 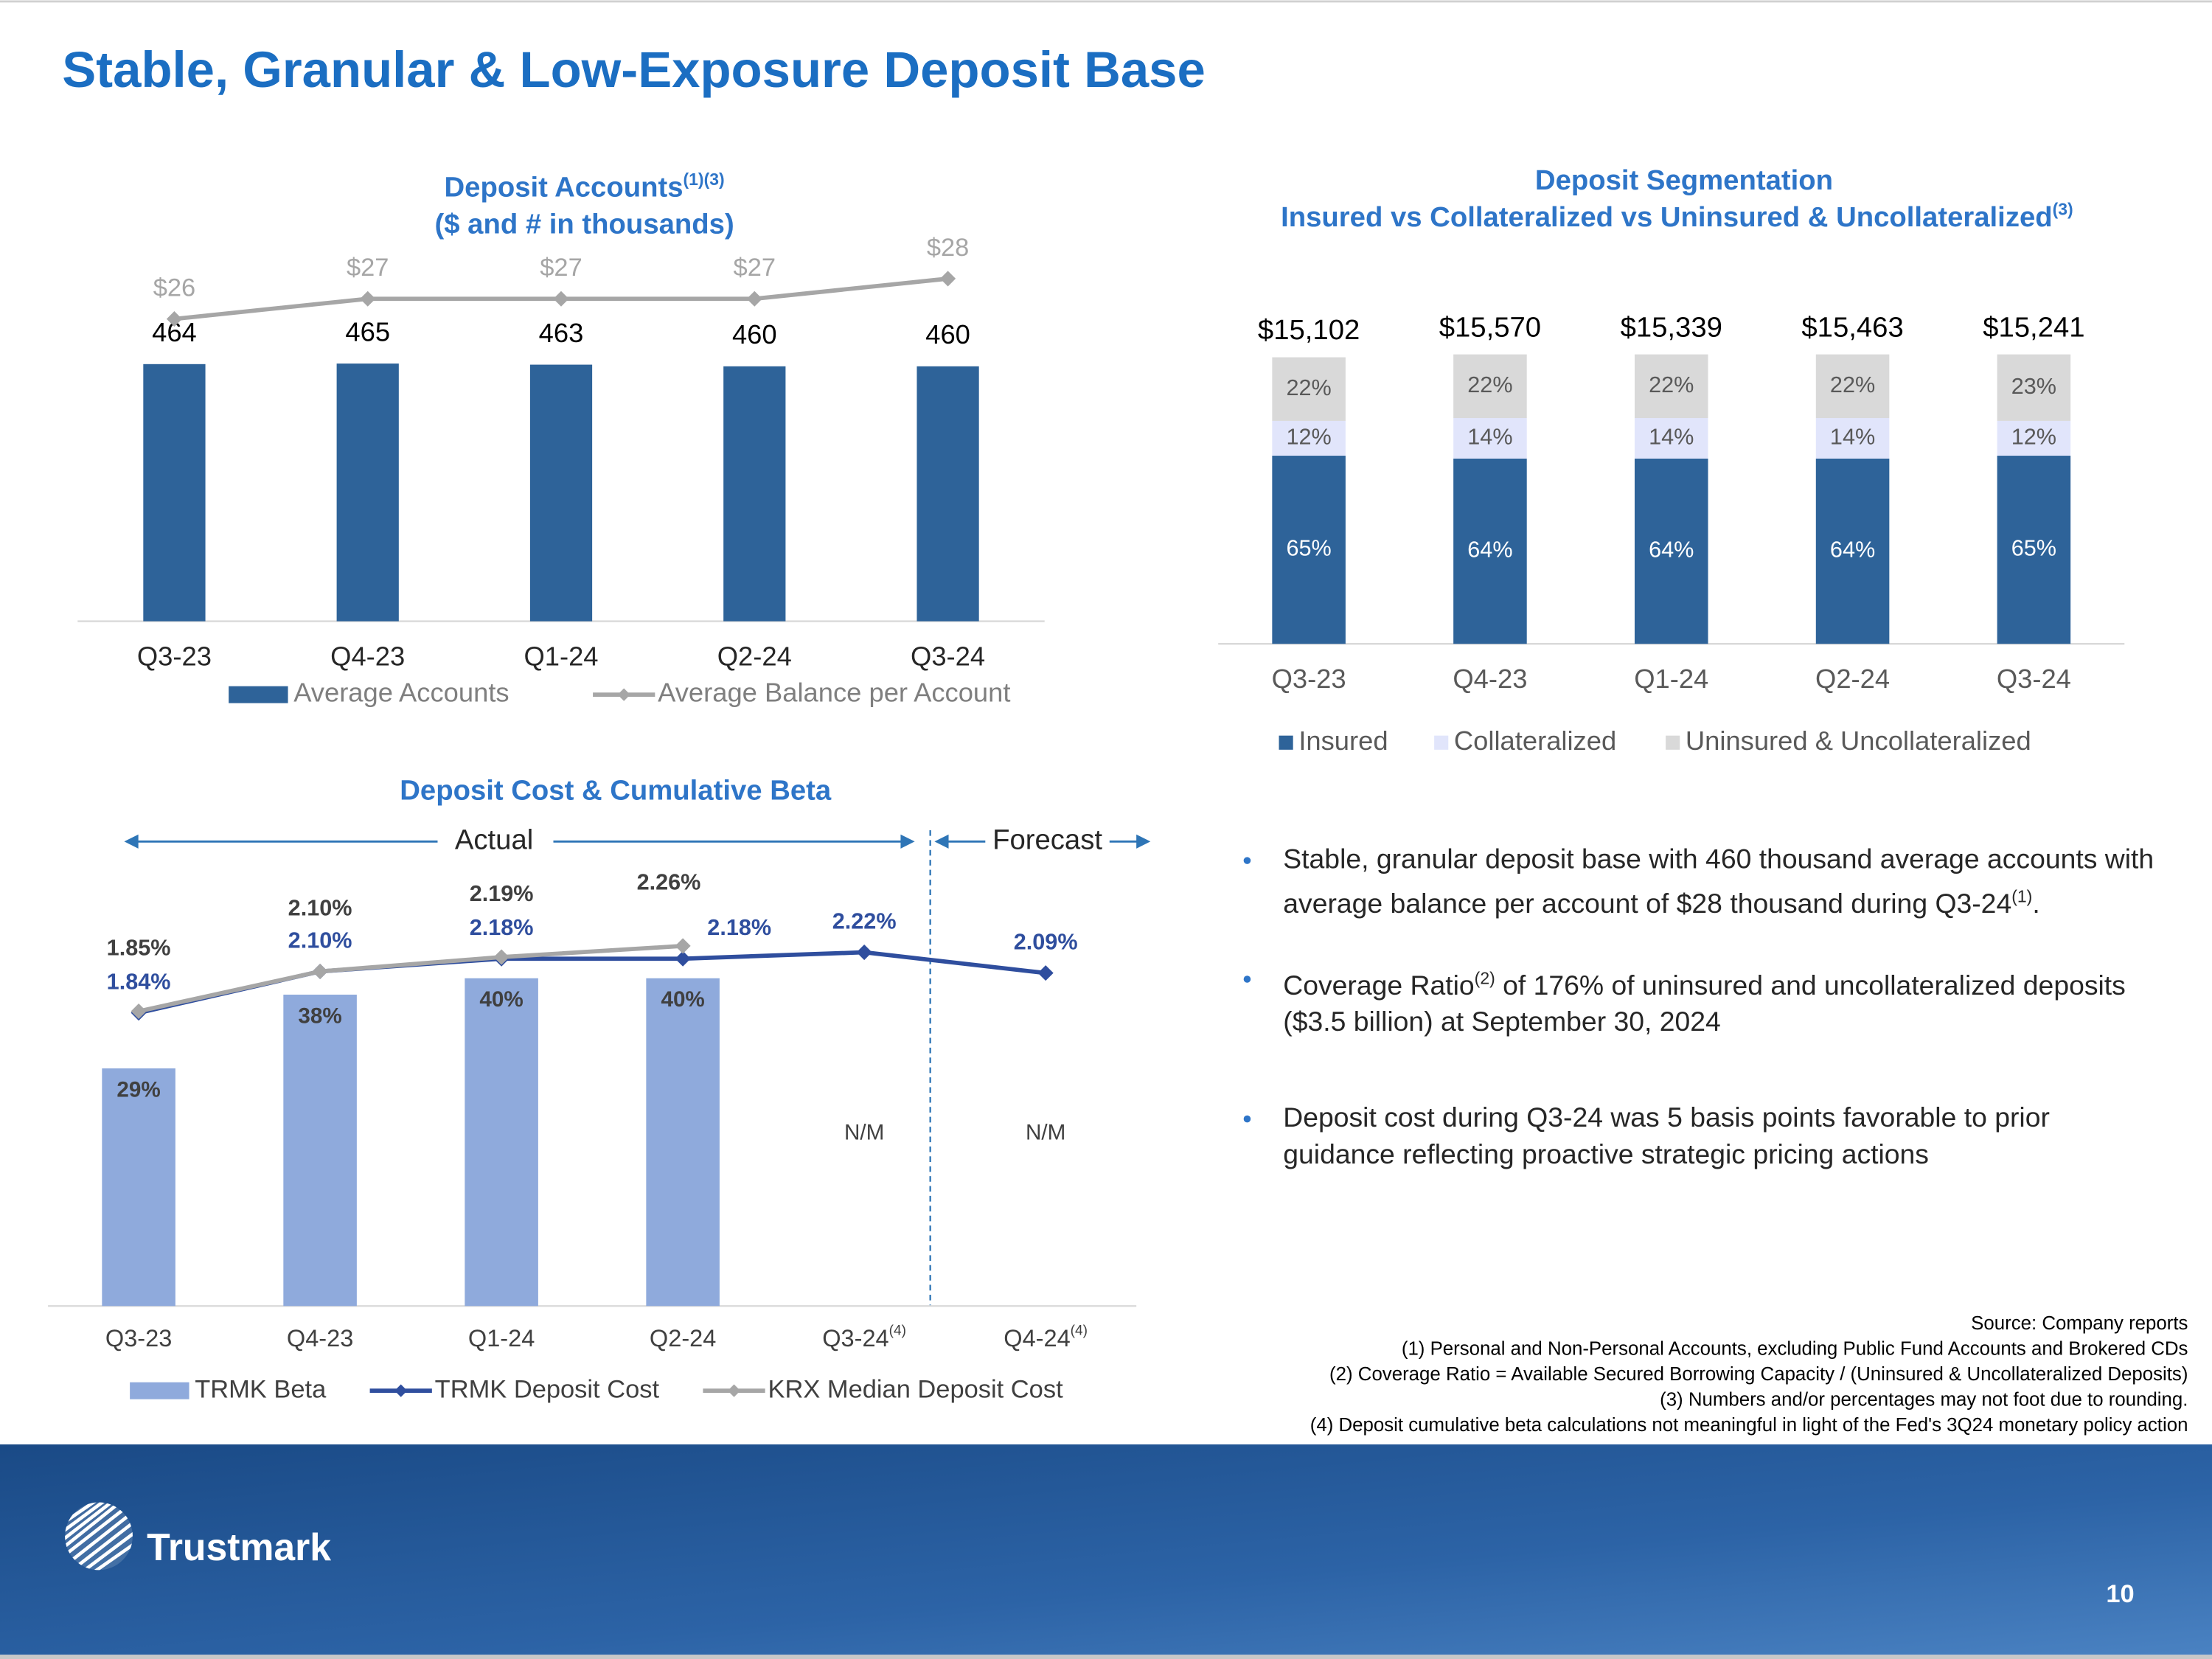 What do you see at coordinates (320, 940) in the screenshot?
I see `data-label: 2.10%` at bounding box center [320, 940].